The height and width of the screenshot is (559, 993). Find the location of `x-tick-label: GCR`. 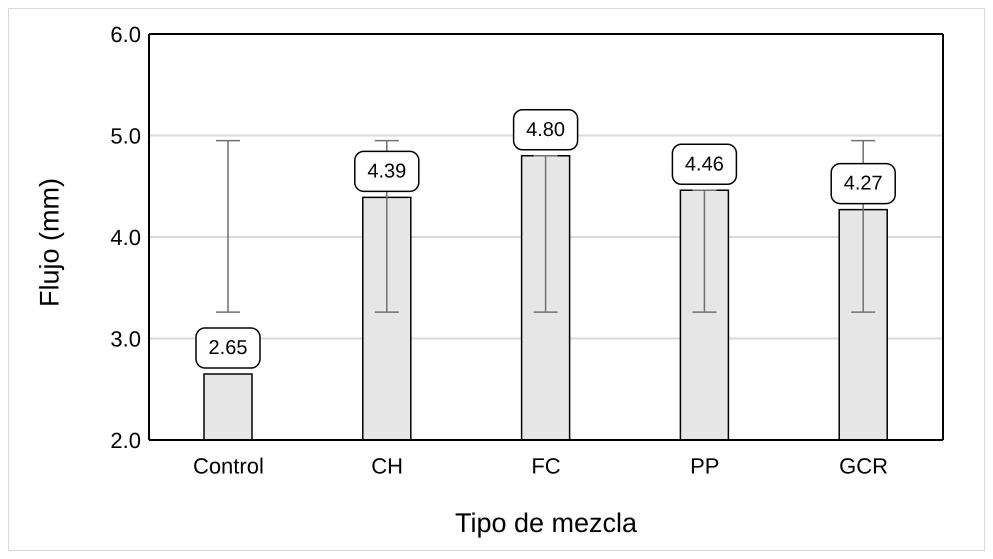

x-tick-label: GCR is located at coordinates (863, 466).